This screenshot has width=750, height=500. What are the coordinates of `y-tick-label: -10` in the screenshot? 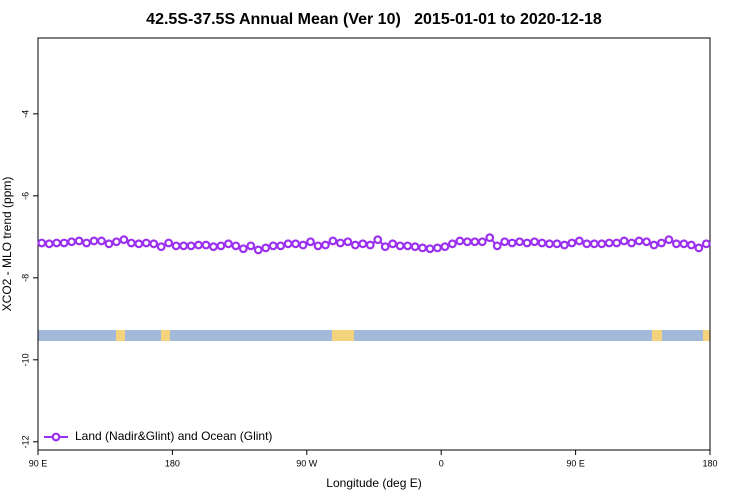 It's located at (25, 359).